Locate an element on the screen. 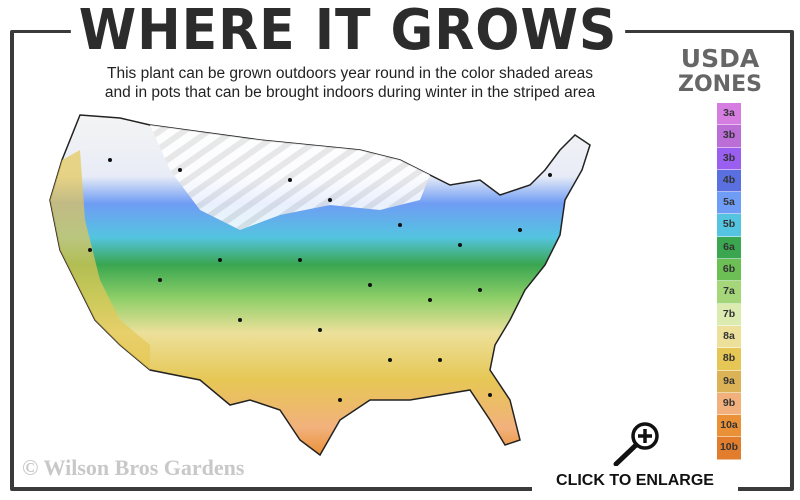 The height and width of the screenshot is (500, 800). legend-swatch-5b: 5b is located at coordinates (729, 225).